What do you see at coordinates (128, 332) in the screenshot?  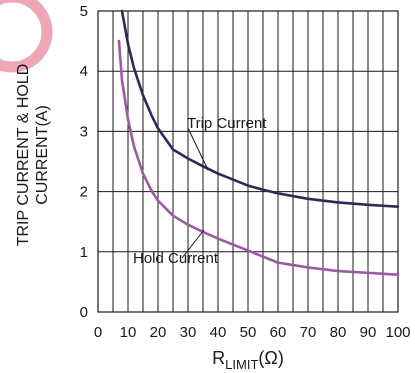 I see `x-tick-label: 10` at bounding box center [128, 332].